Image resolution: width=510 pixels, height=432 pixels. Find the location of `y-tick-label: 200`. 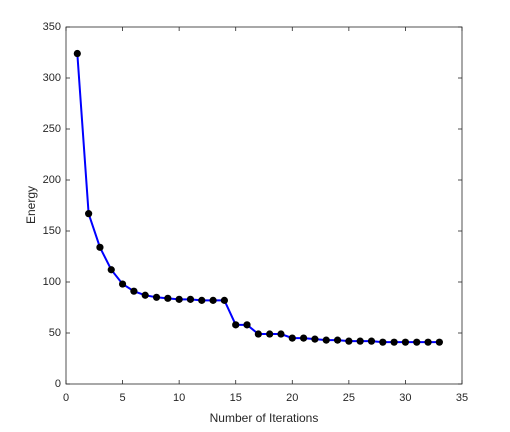

y-tick-label: 200 is located at coordinates (52, 180).